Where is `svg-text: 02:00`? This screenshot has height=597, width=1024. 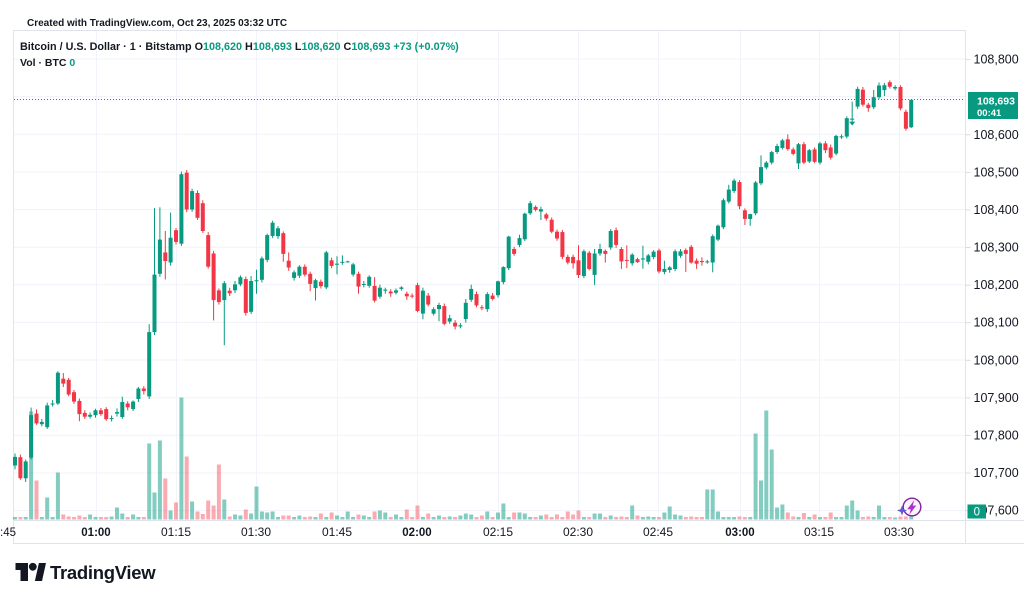 svg-text: 02:00 is located at coordinates (416, 533).